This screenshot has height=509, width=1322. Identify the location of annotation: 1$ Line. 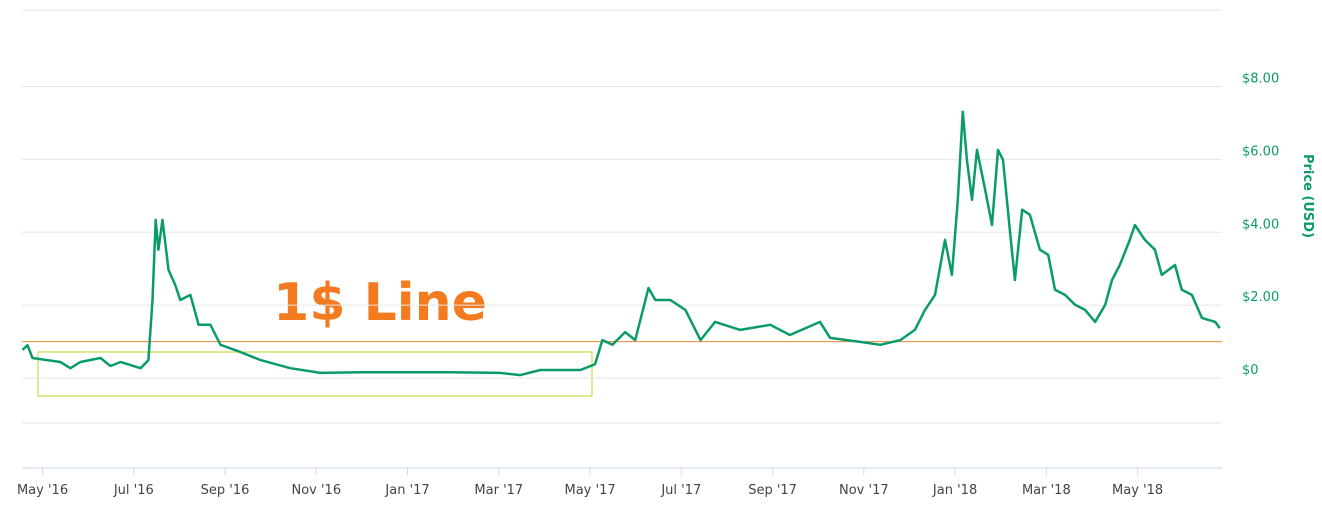
(380, 303).